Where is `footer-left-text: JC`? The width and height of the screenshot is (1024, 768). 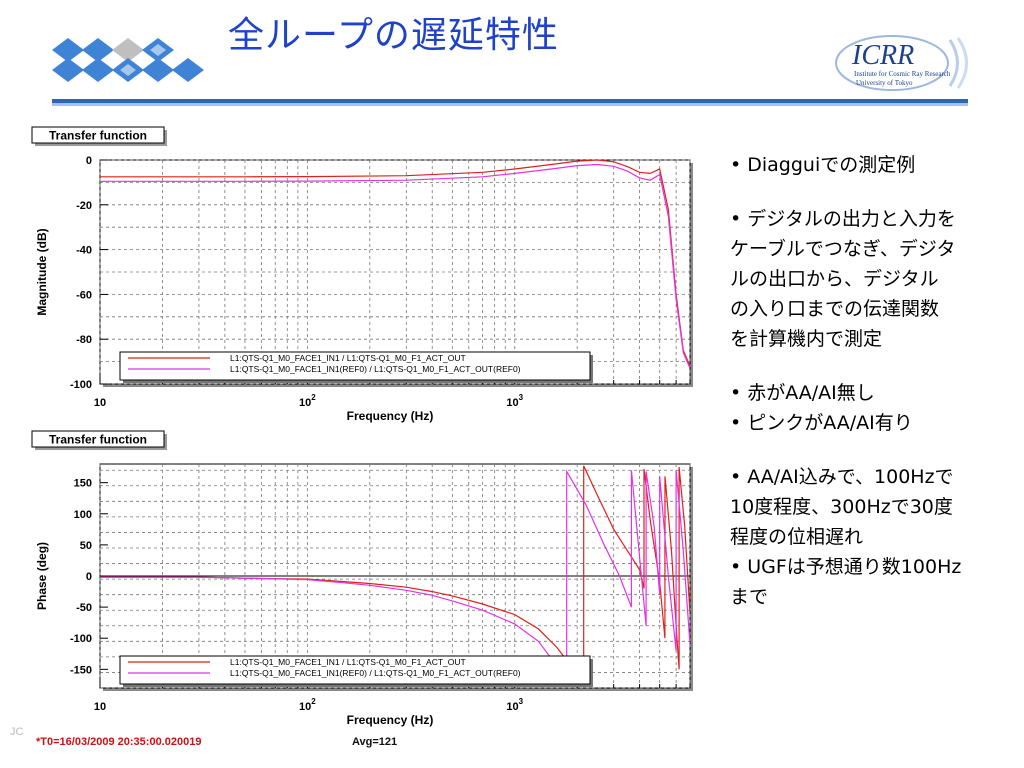
footer-left-text: JC is located at coordinates (17, 732).